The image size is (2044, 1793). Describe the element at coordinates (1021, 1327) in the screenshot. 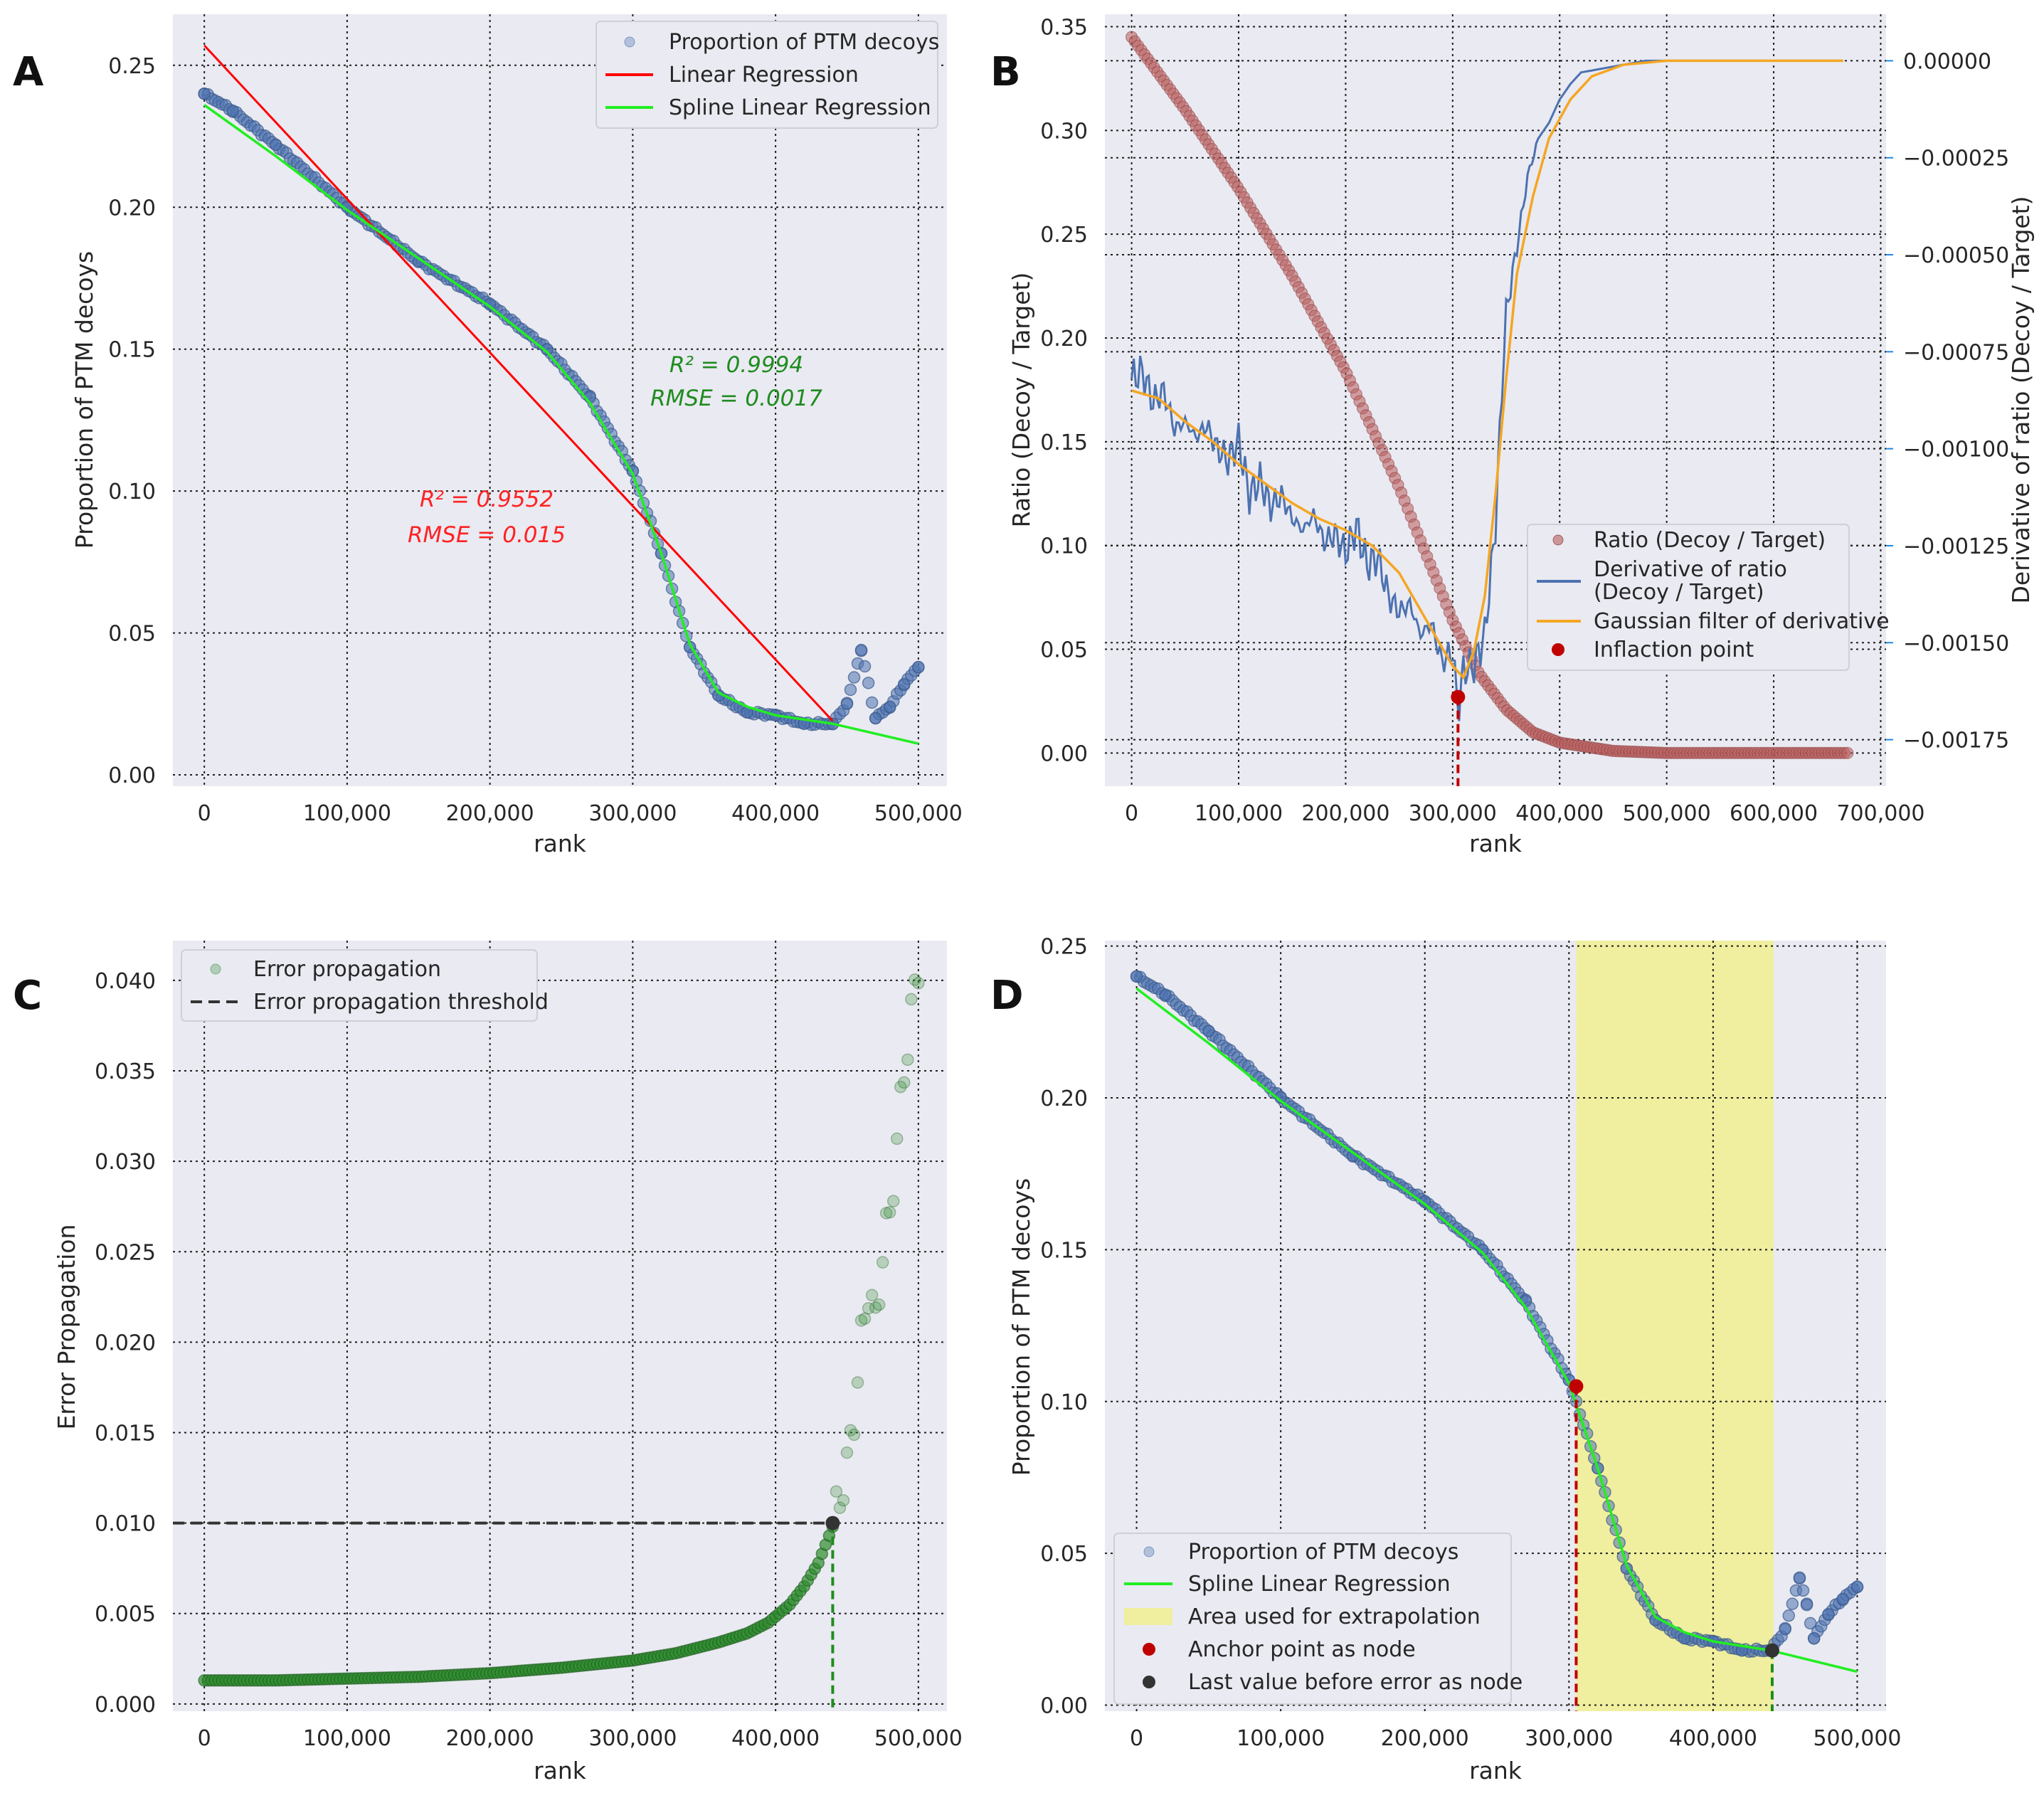

I see `panel-d-y-label: Proportion of PTM decoys` at that location.